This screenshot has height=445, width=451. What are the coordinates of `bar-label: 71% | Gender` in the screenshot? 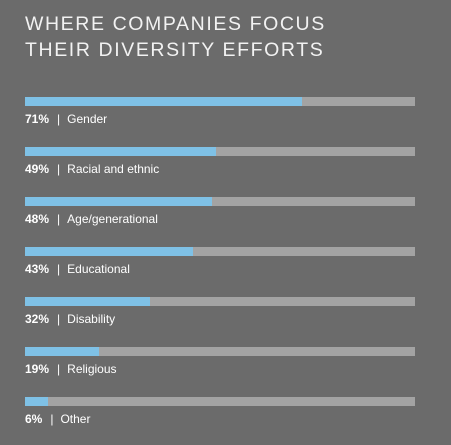 It's located at (66, 119).